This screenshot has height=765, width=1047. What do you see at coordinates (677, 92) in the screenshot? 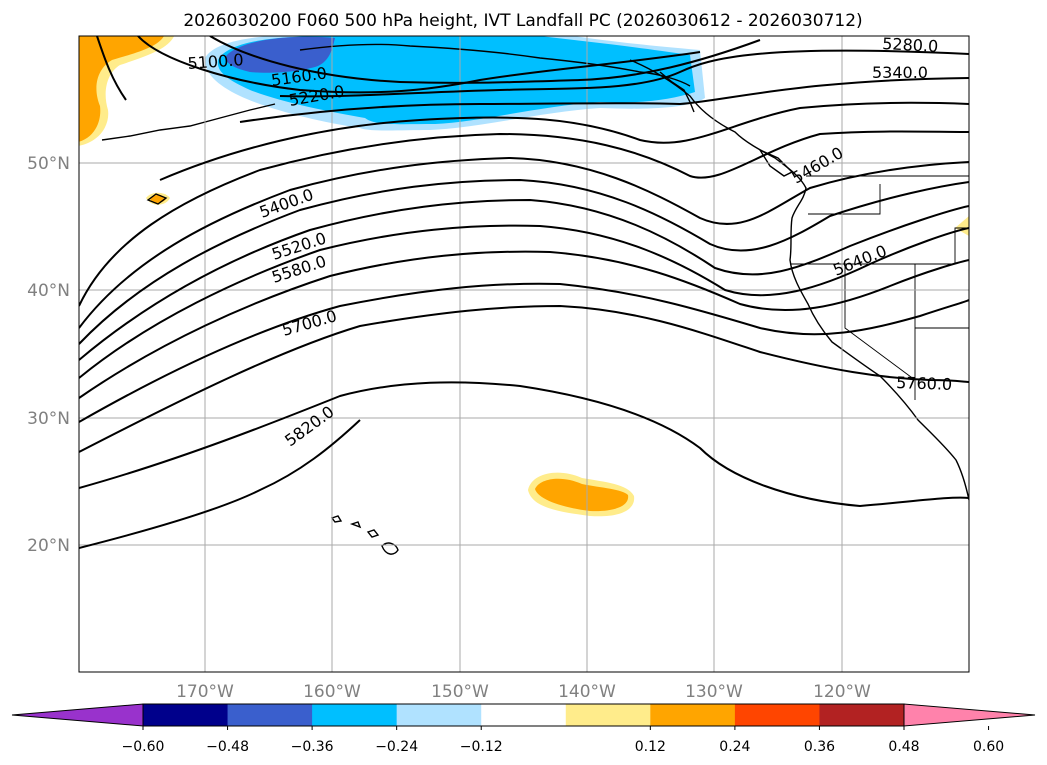
I see `alexander-archipelago` at bounding box center [677, 92].